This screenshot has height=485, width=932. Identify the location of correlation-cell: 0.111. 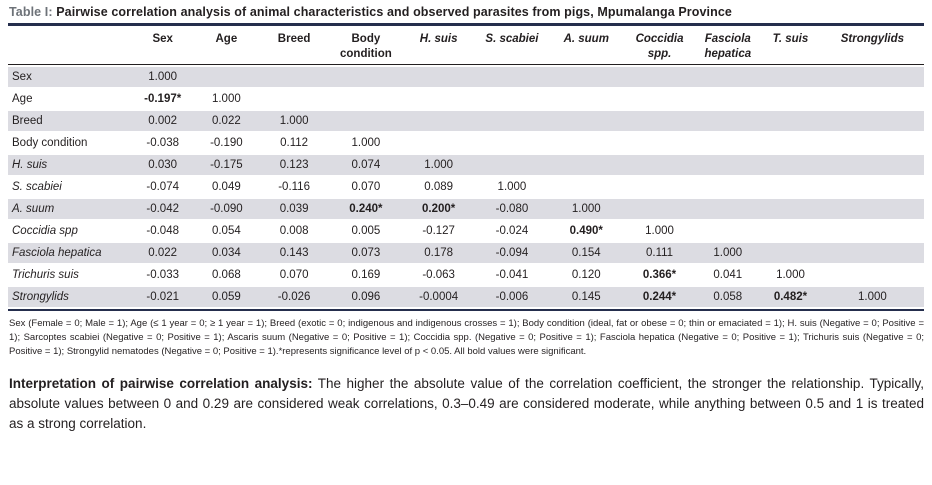
(659, 252).